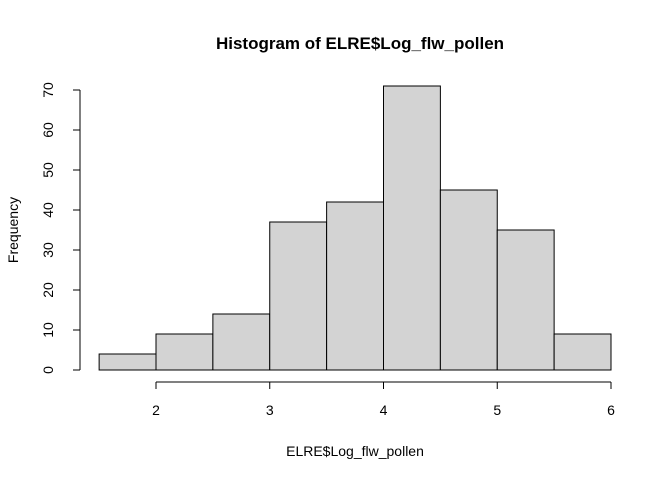 Image resolution: width=672 pixels, height=480 pixels. I want to click on x-tick-label: 3, so click(270, 410).